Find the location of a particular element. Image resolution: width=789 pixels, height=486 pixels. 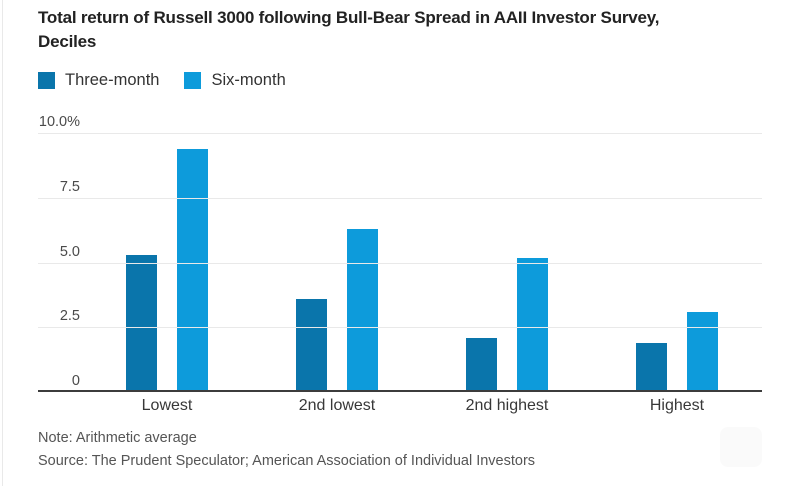

bar-three-month-lowest is located at coordinates (141, 322).